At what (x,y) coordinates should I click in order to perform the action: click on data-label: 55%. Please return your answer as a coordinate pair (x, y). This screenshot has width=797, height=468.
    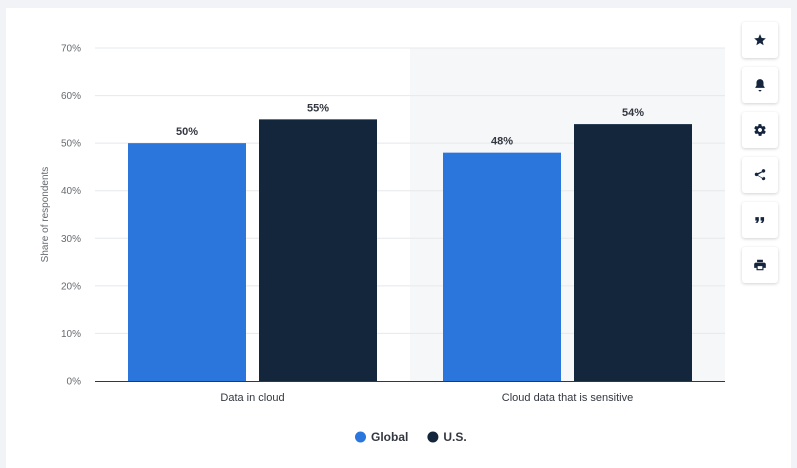
    Looking at the image, I should click on (318, 108).